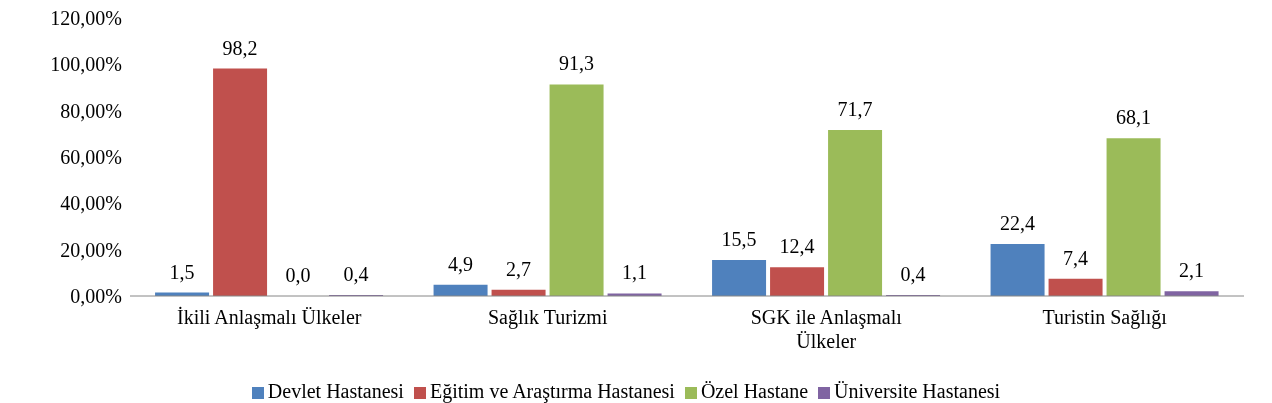  I want to click on x-tick-label: İkili Anlaşmalı Ülkeler, so click(269, 317).